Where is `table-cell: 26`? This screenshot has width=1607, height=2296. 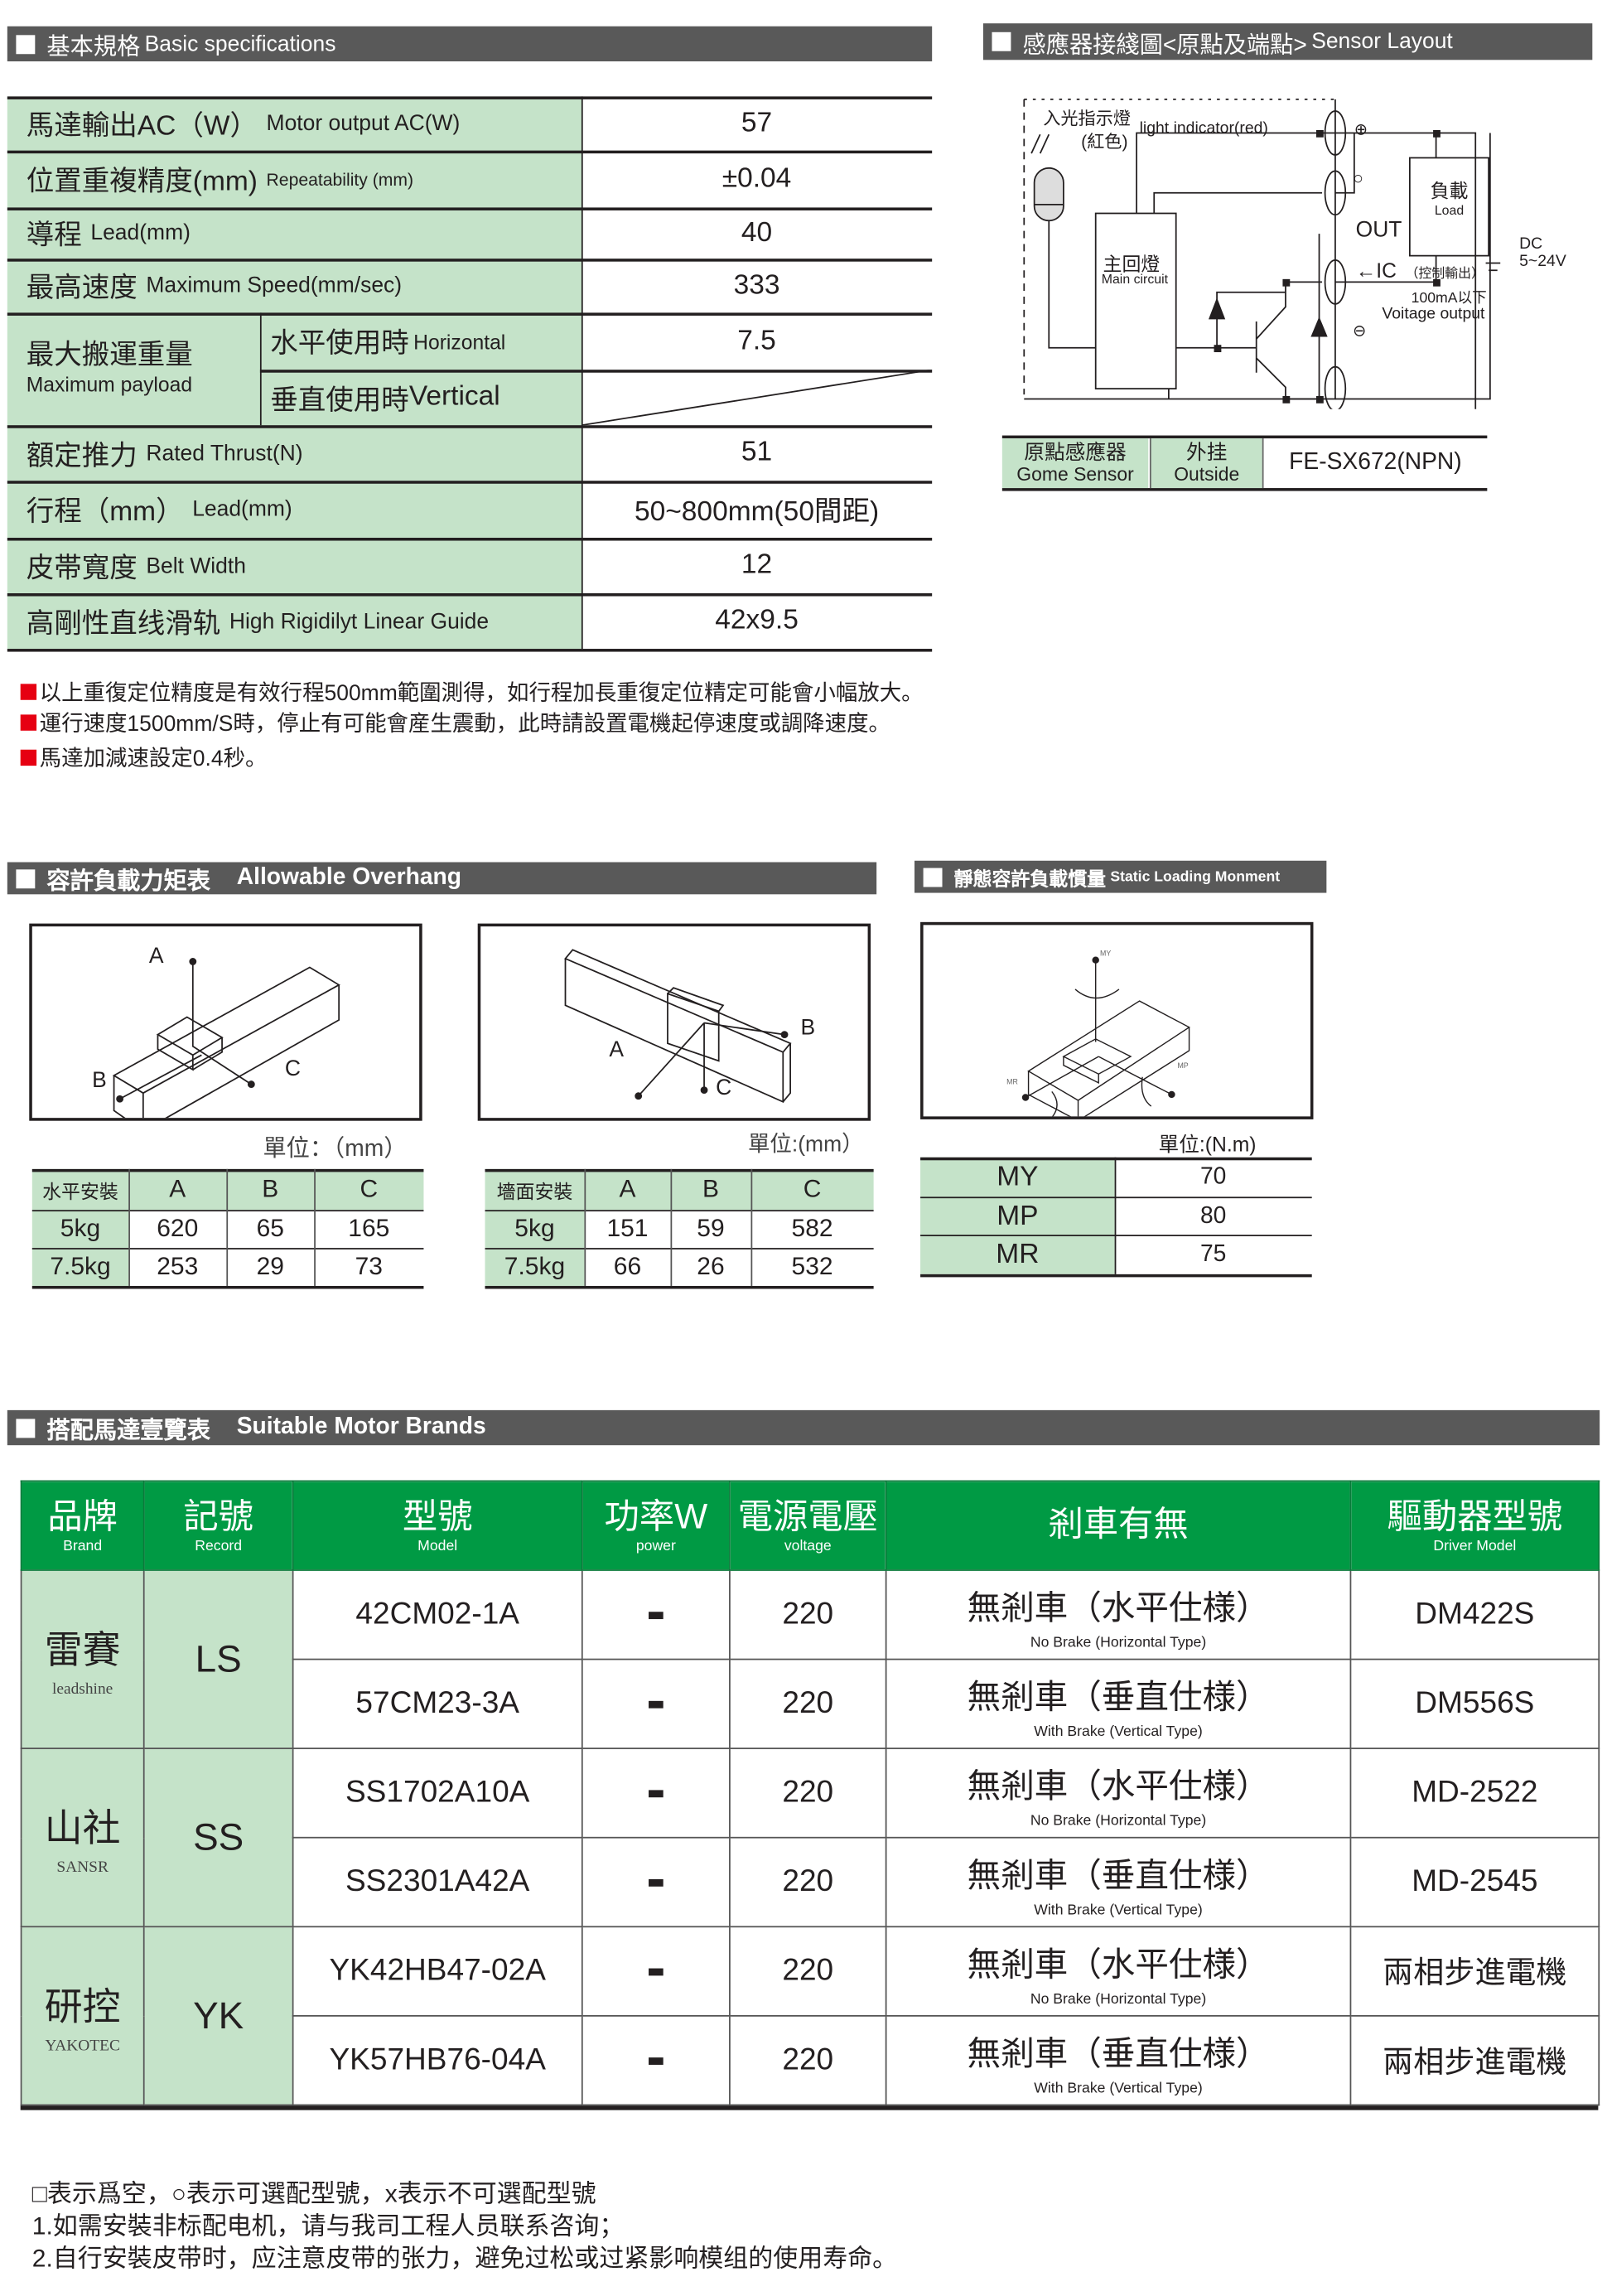
table-cell: 26 is located at coordinates (711, 1266).